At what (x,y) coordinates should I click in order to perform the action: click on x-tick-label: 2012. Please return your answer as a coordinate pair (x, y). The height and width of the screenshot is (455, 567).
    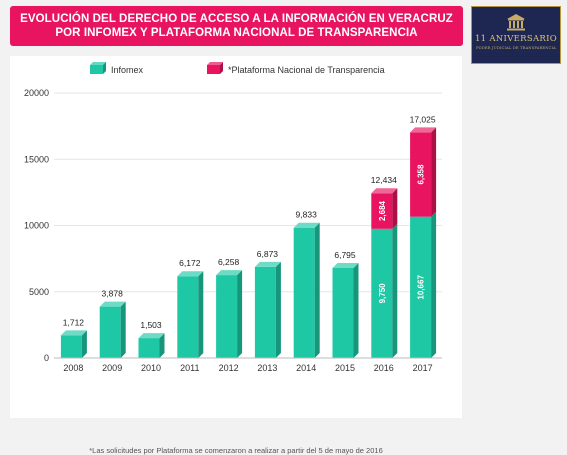
    Looking at the image, I should click on (229, 368).